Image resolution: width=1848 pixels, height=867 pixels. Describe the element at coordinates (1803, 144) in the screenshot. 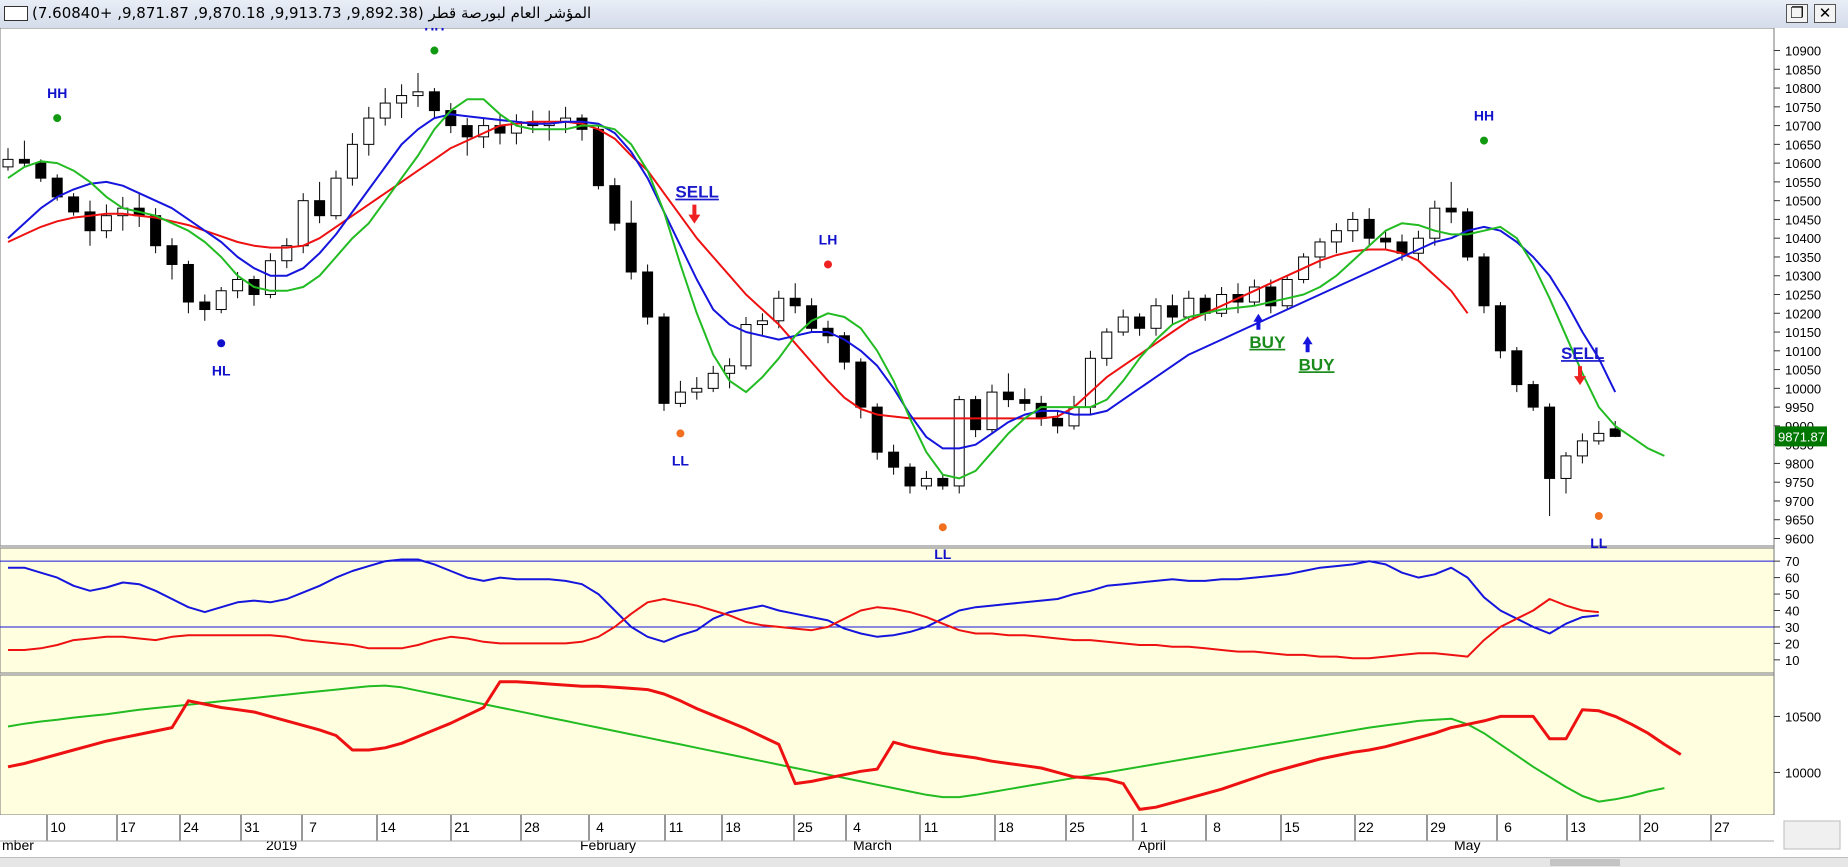

I see `price-axis-tick-label: 10650` at that location.